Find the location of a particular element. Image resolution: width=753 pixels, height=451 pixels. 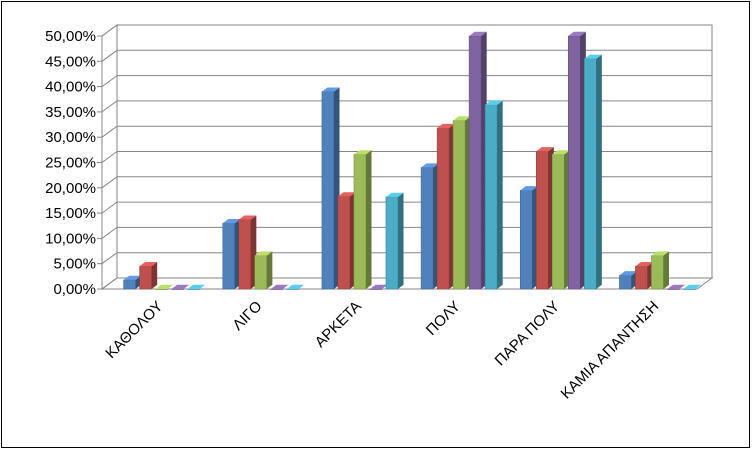

x-category-label: ΠΟΛΥ is located at coordinates (443, 318).